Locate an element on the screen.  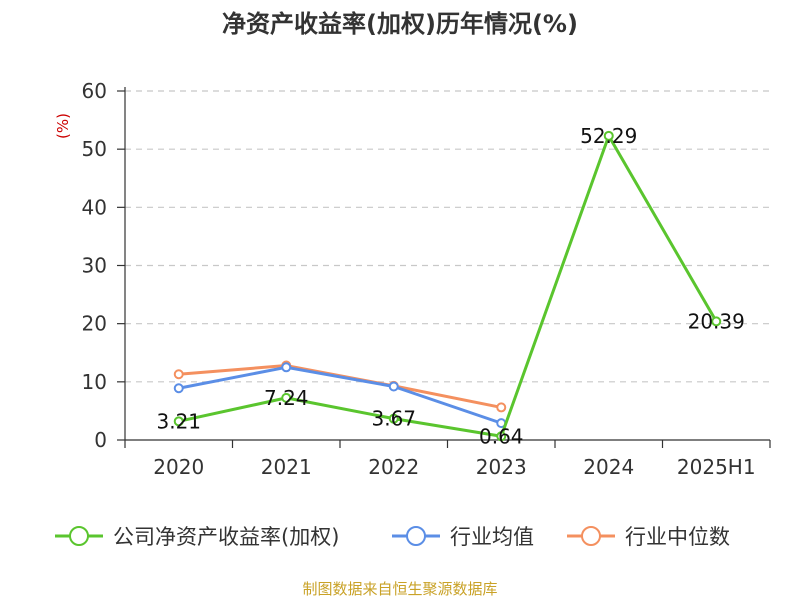
data-label: 52.29 is located at coordinates (608, 136).